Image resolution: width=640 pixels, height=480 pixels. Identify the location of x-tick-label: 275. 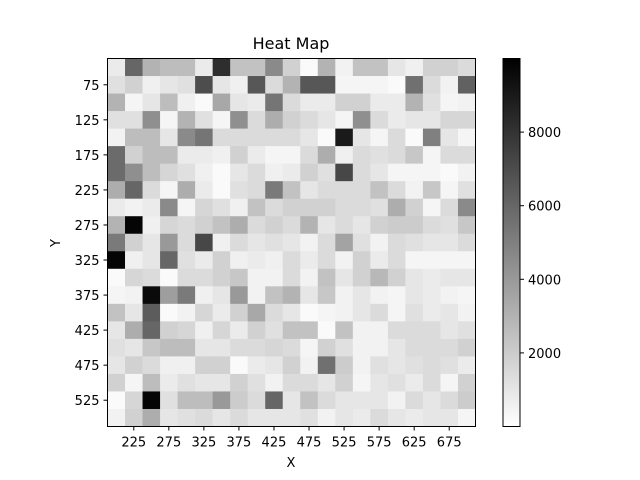
(168, 443).